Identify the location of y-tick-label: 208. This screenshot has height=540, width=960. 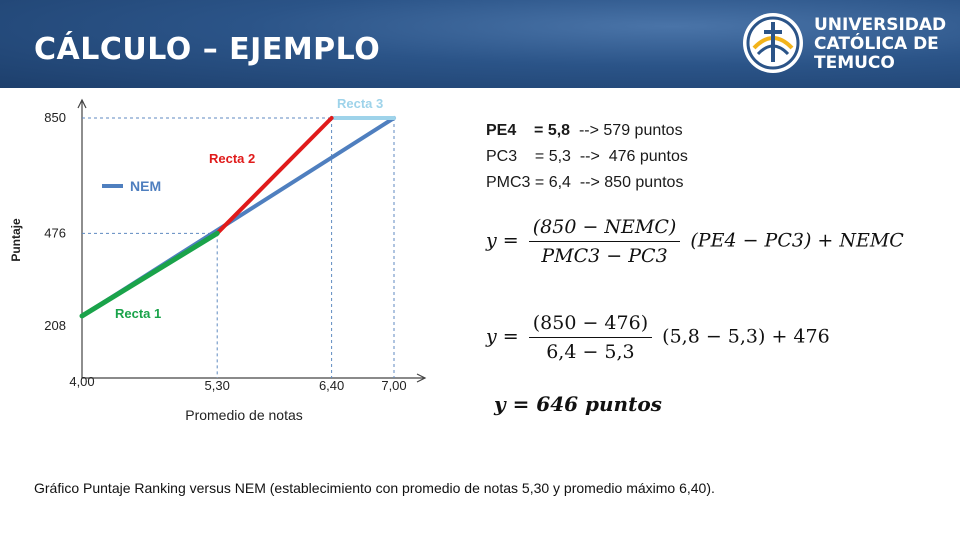
(55, 325).